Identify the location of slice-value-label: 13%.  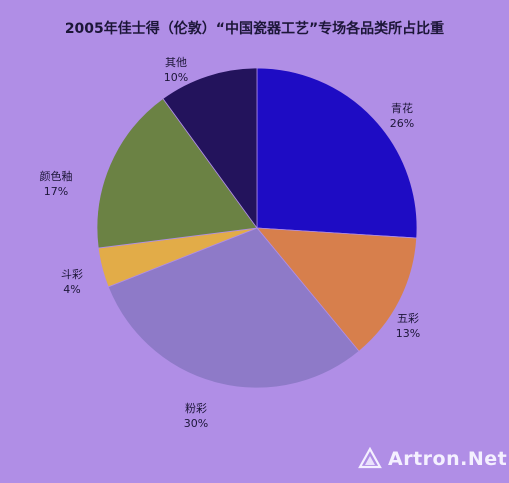
(408, 333).